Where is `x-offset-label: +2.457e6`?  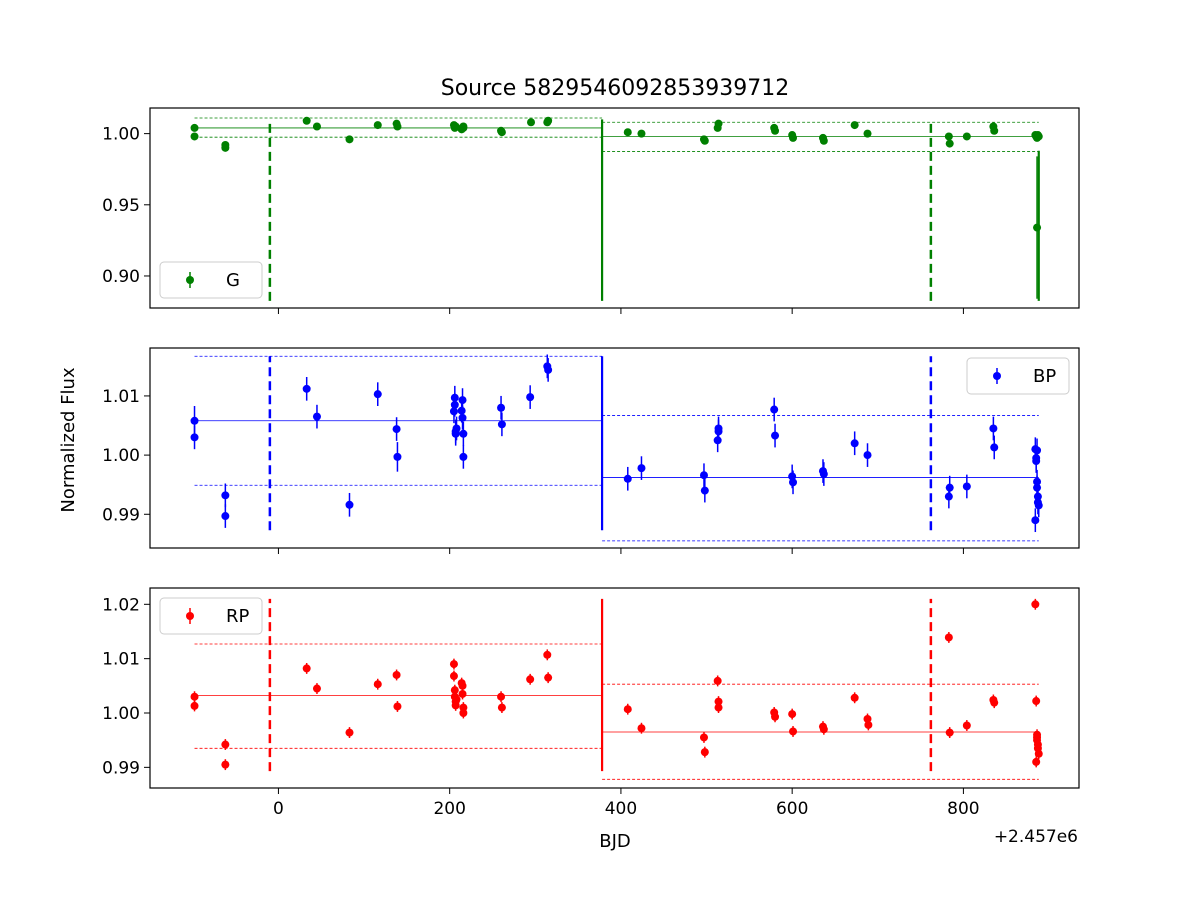
x-offset-label: +2.457e6 is located at coordinates (1036, 837).